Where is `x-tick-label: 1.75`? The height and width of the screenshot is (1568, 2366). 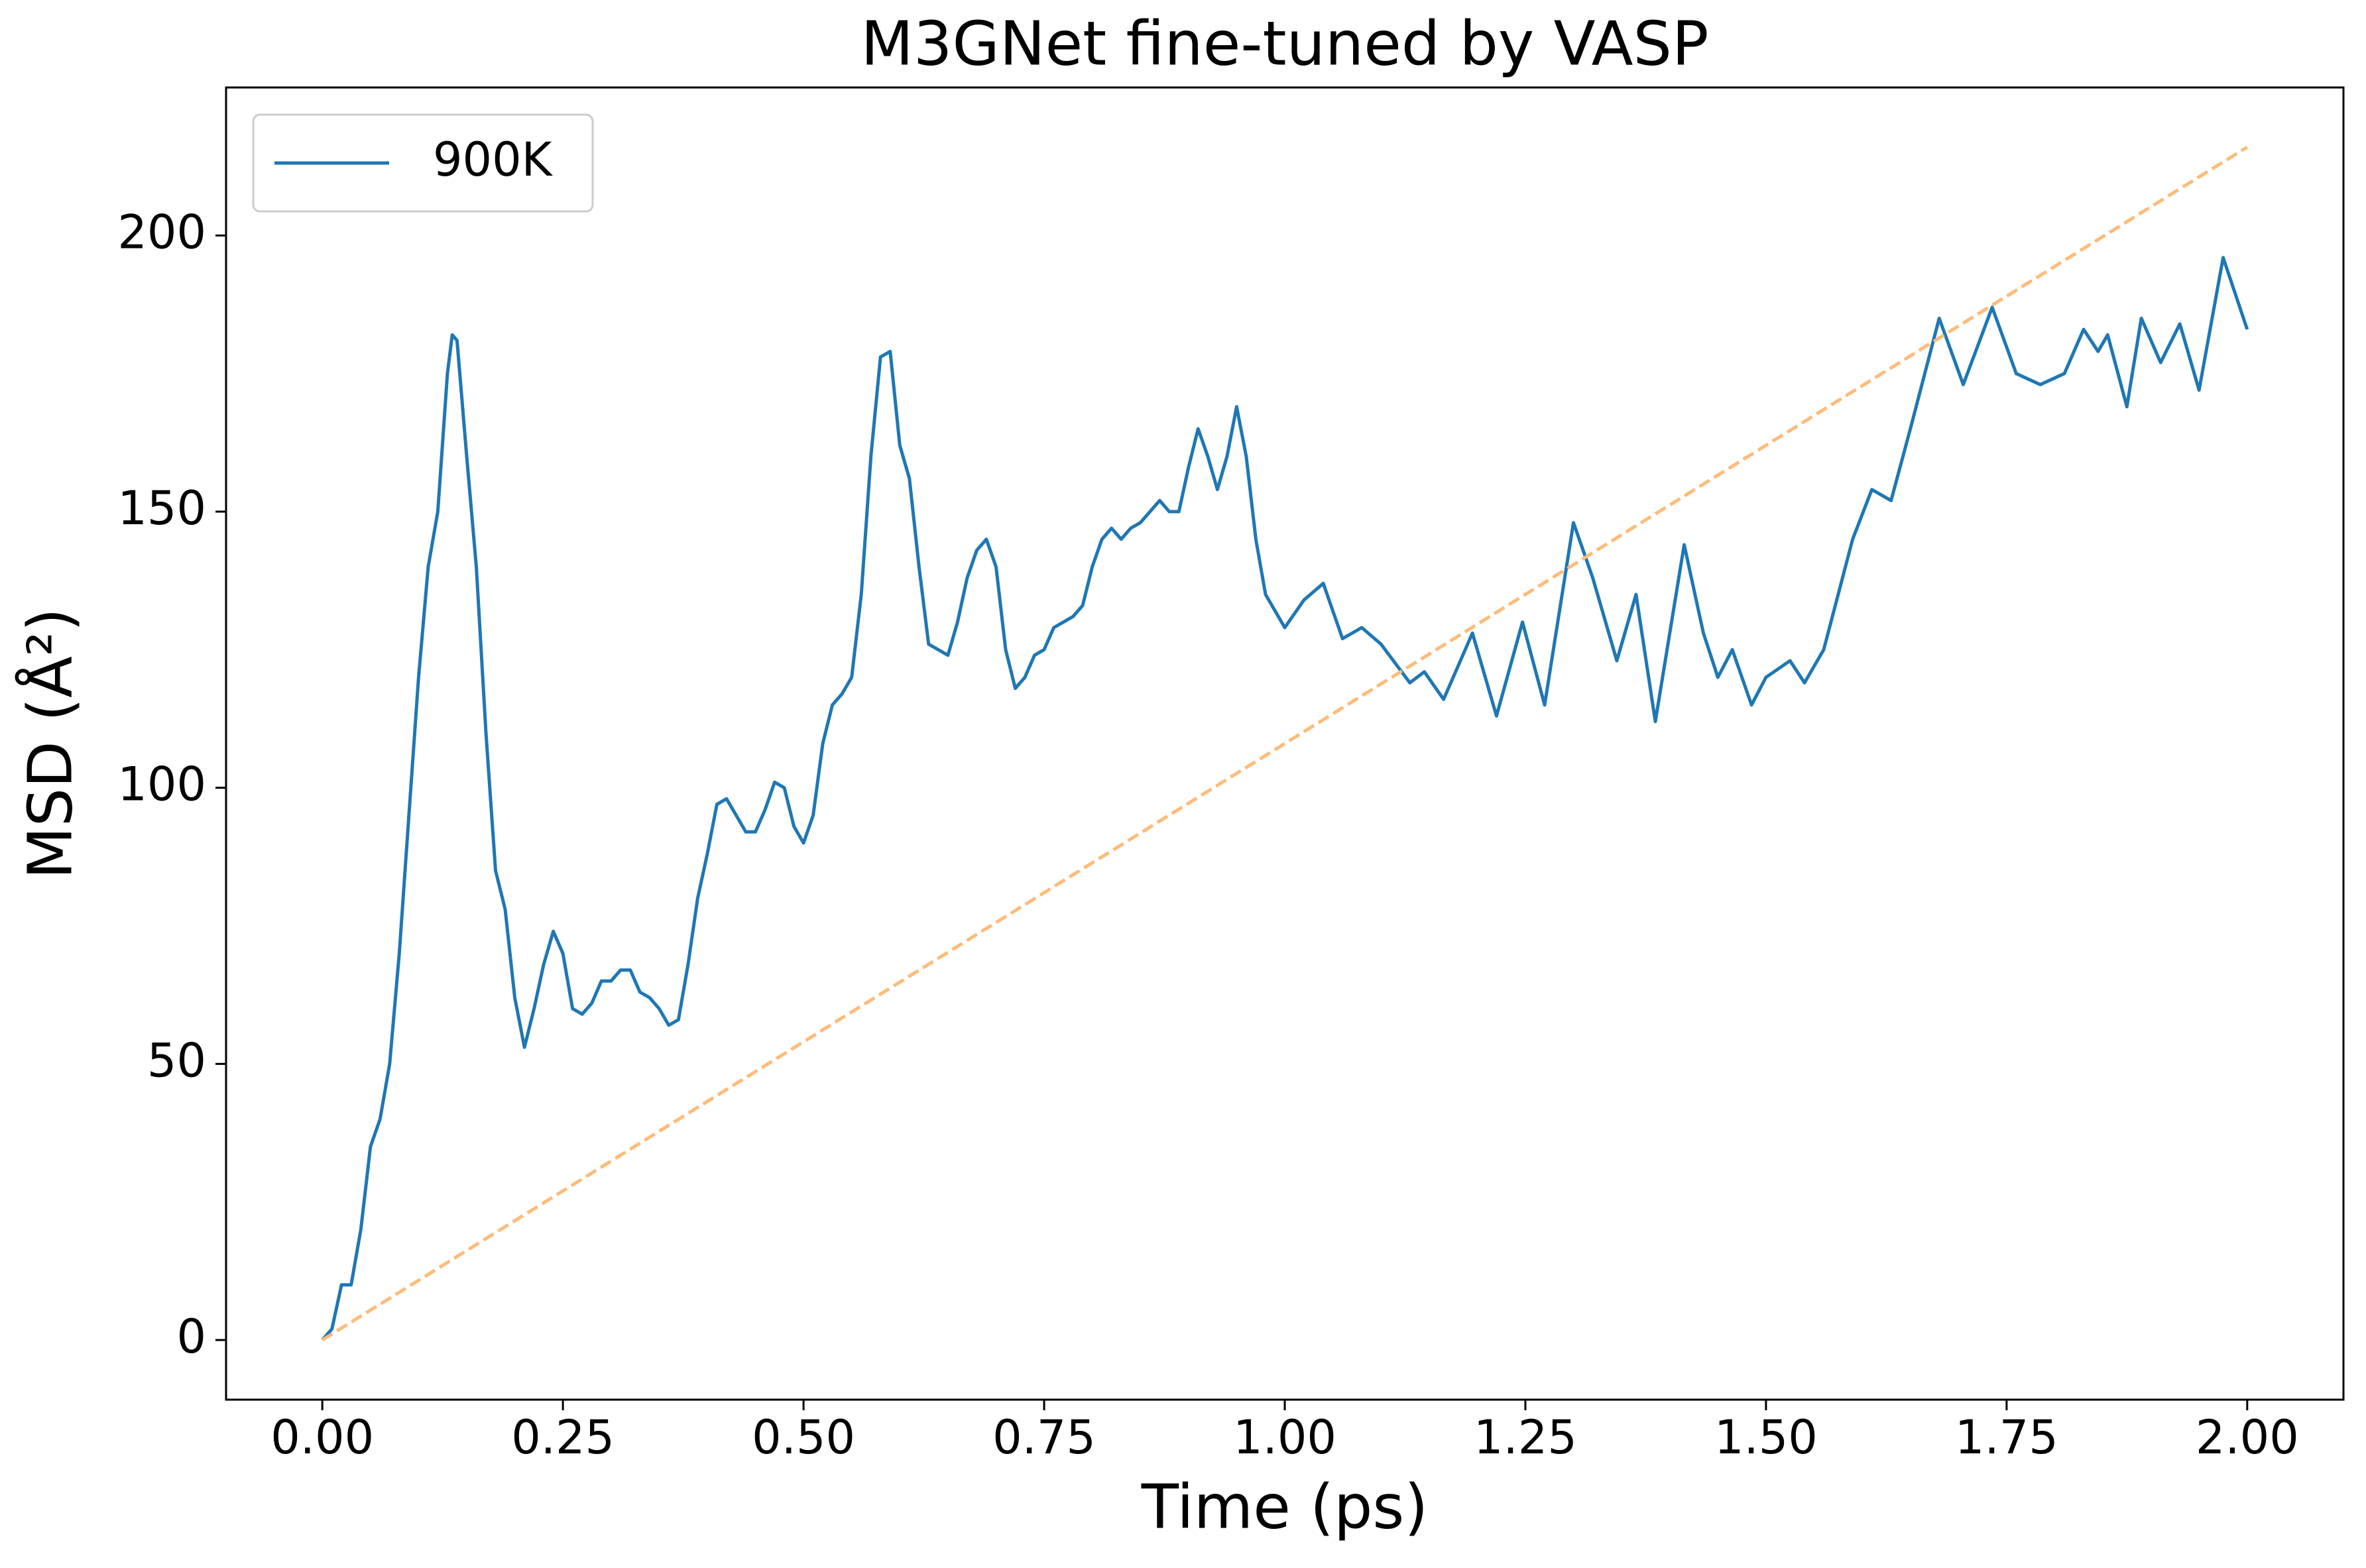 x-tick-label: 1.75 is located at coordinates (2007, 1438).